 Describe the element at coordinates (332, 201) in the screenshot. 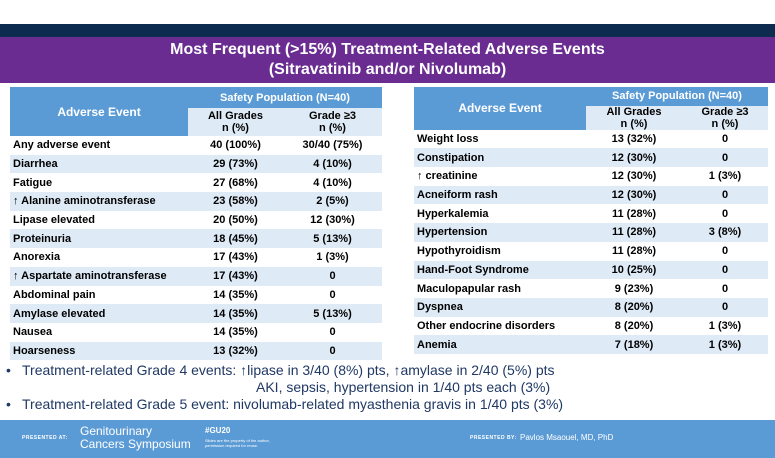

I see `grade3-cell: 2 (5%)` at that location.